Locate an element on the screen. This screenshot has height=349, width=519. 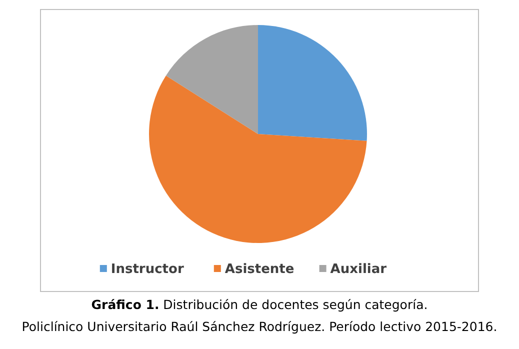
text: Policlínico Universitario Raúl Sánchez Rodríguez. Período lectivo 2015-2016. is located at coordinates (260, 326).